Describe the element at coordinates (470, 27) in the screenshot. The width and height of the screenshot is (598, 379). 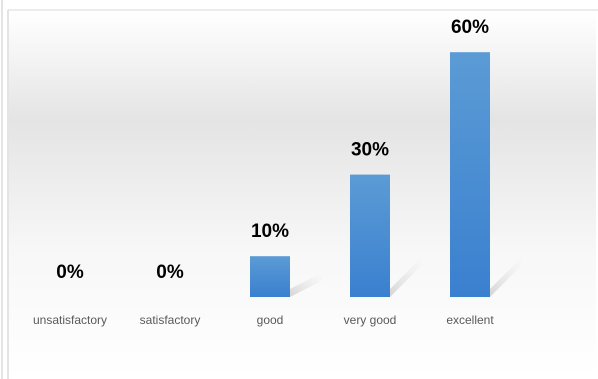
I see `value-label: 60%` at that location.